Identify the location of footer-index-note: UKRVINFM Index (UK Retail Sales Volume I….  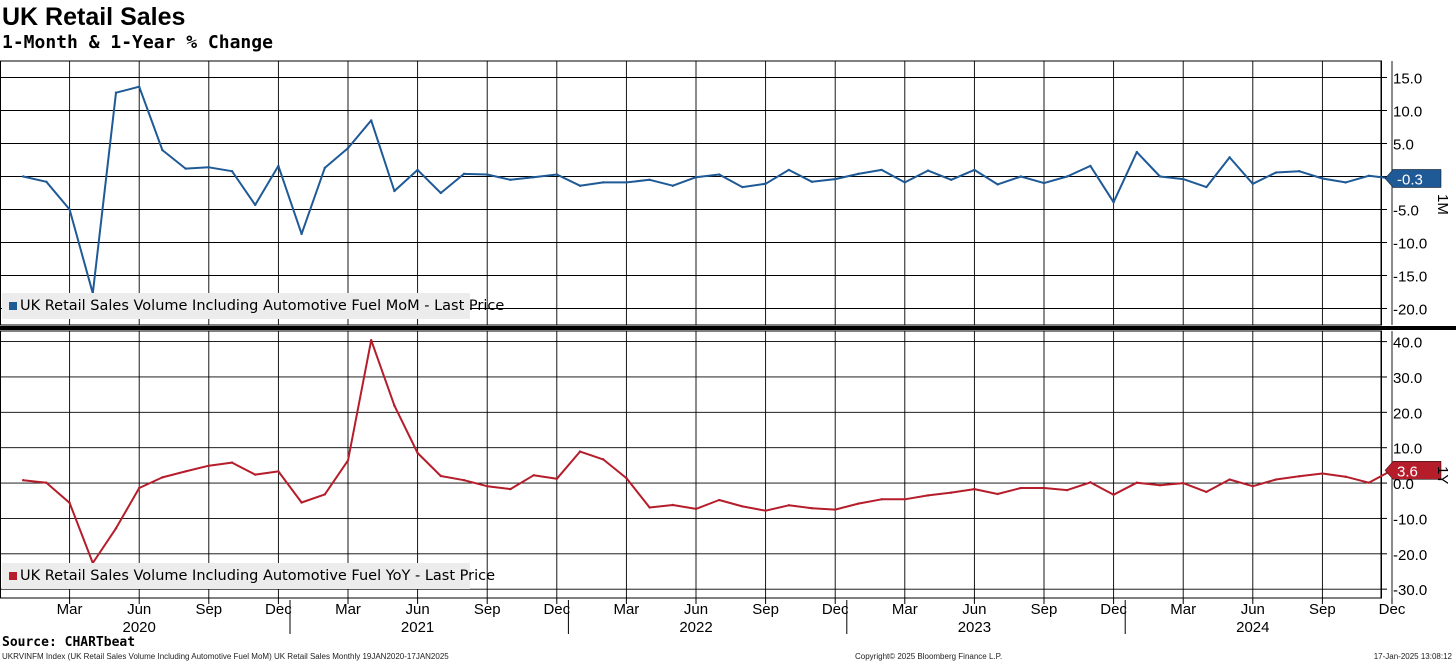
(225, 656).